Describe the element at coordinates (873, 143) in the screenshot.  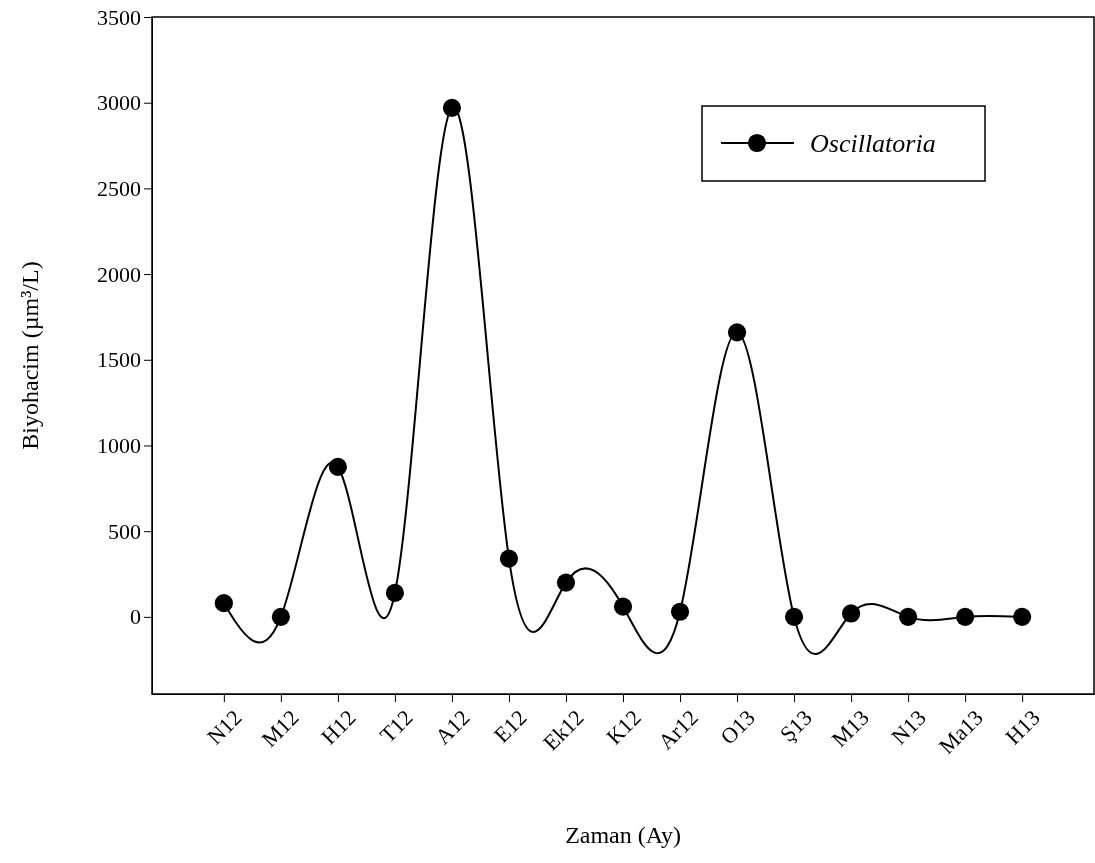
I see `legend-label: Oscillatoria` at that location.